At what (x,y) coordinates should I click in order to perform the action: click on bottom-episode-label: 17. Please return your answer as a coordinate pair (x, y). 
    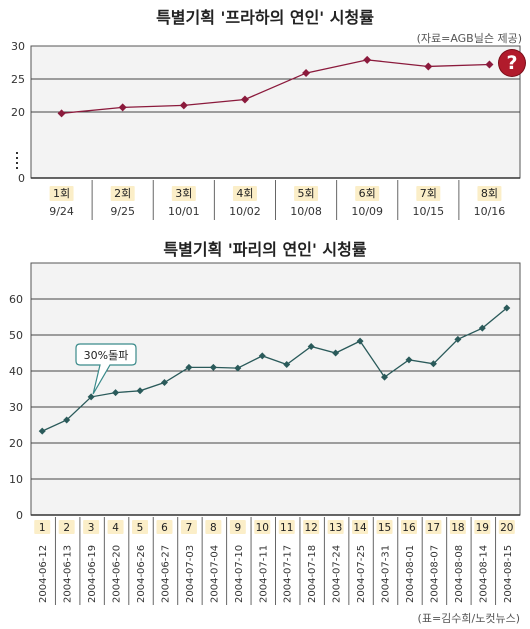
    Looking at the image, I should click on (433, 528).